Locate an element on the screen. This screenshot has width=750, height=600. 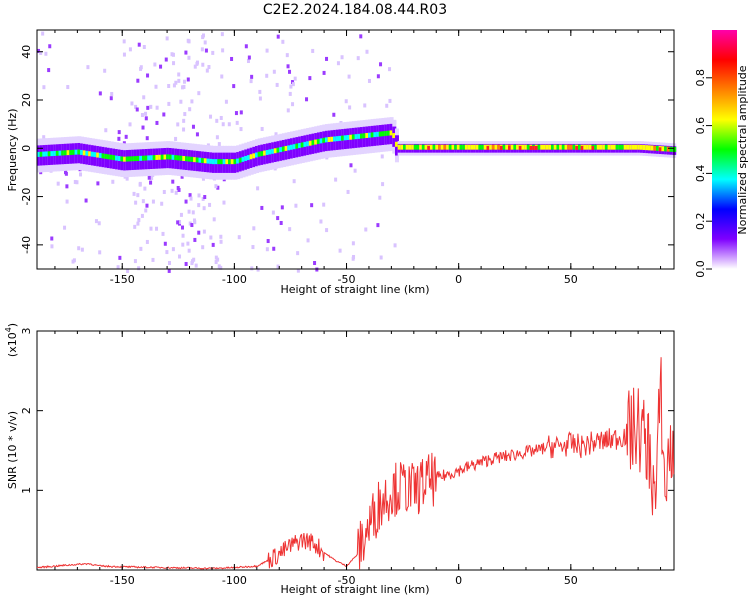
x-tick-label: -150 is located at coordinates (122, 279).